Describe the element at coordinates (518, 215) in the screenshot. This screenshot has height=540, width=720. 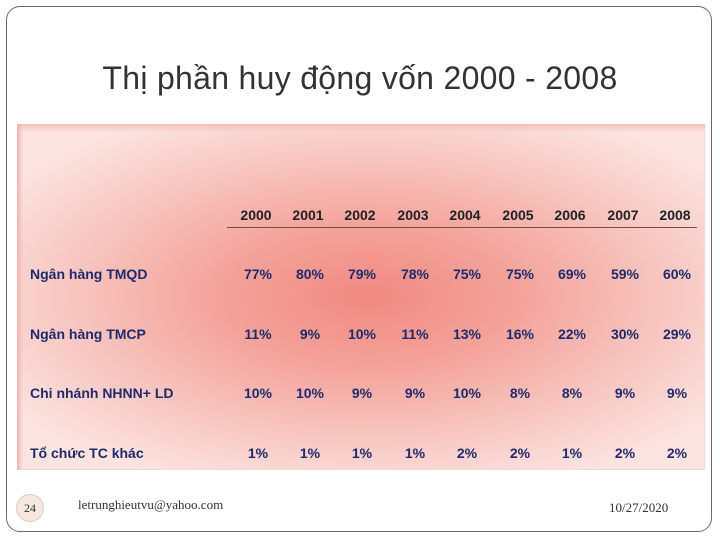
I see `year-header: 2005` at that location.